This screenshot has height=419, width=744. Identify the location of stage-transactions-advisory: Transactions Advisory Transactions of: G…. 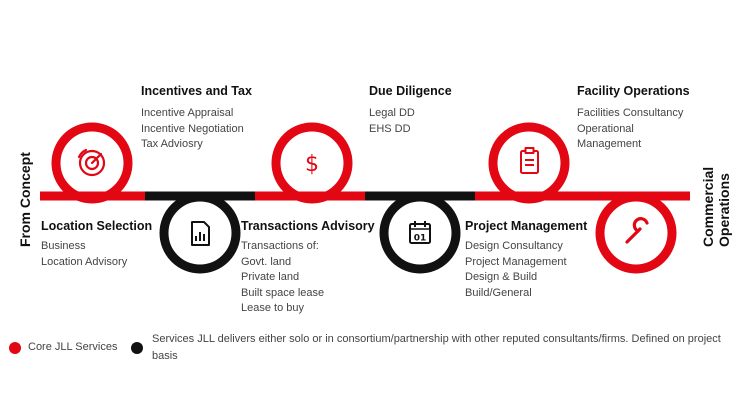
(308, 268).